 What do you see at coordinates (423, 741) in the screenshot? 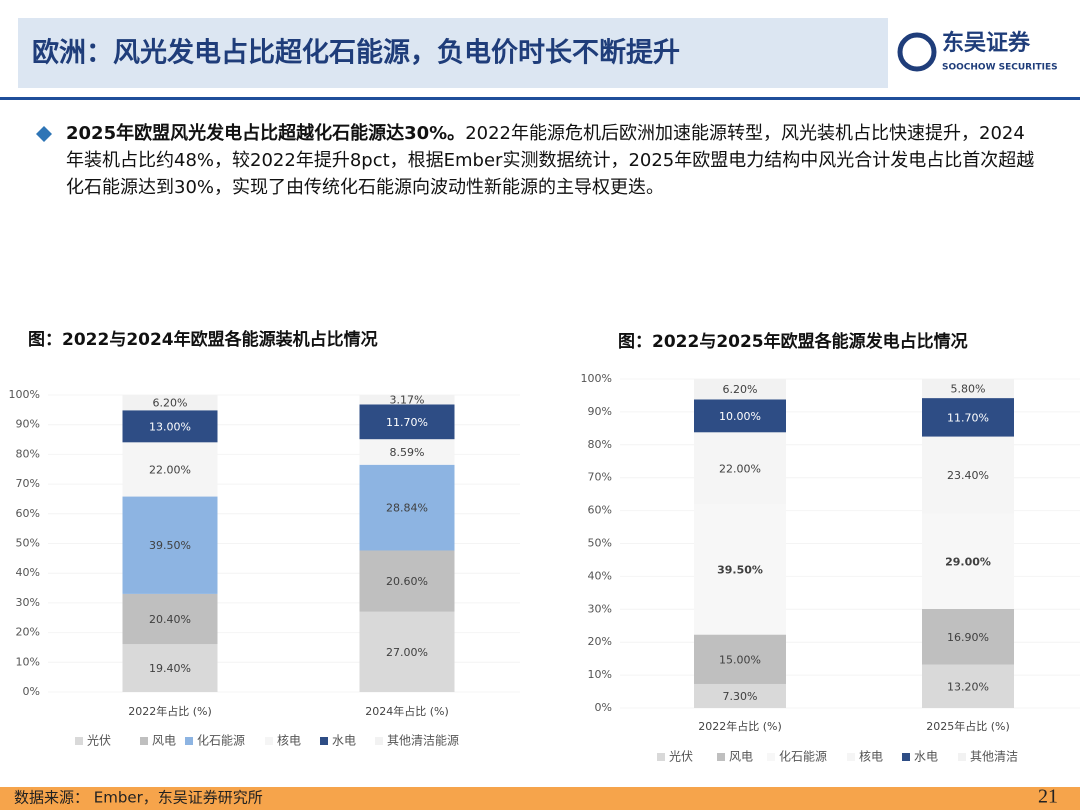
I see `legend-label: 其他清洁能源` at bounding box center [423, 741].